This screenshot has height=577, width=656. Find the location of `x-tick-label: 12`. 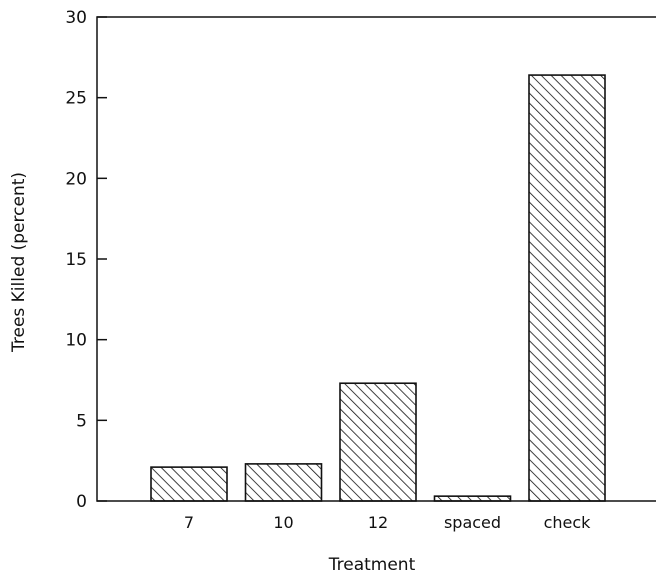

x-tick-label: 12 is located at coordinates (378, 522).